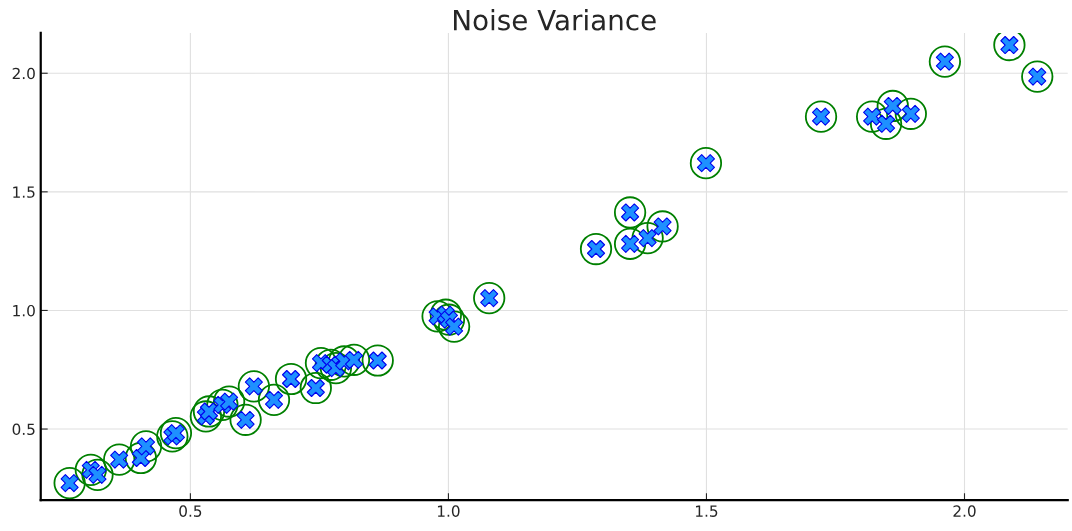 This screenshot has width=1072, height=531. What do you see at coordinates (964, 511) in the screenshot?
I see `x-tick-label: 2.0` at bounding box center [964, 511].